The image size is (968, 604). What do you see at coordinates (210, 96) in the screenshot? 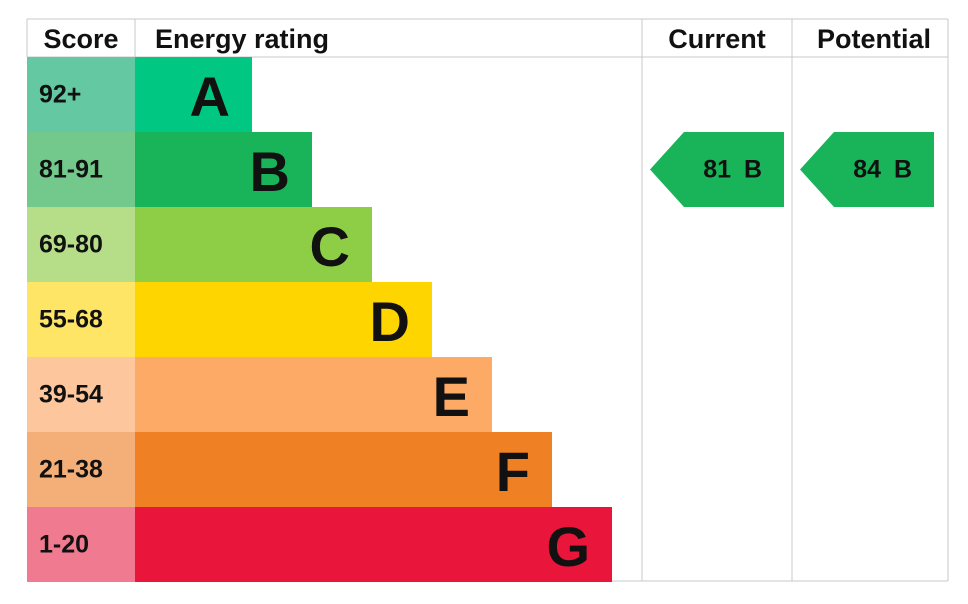
I see `rating-letter: A` at bounding box center [210, 96].